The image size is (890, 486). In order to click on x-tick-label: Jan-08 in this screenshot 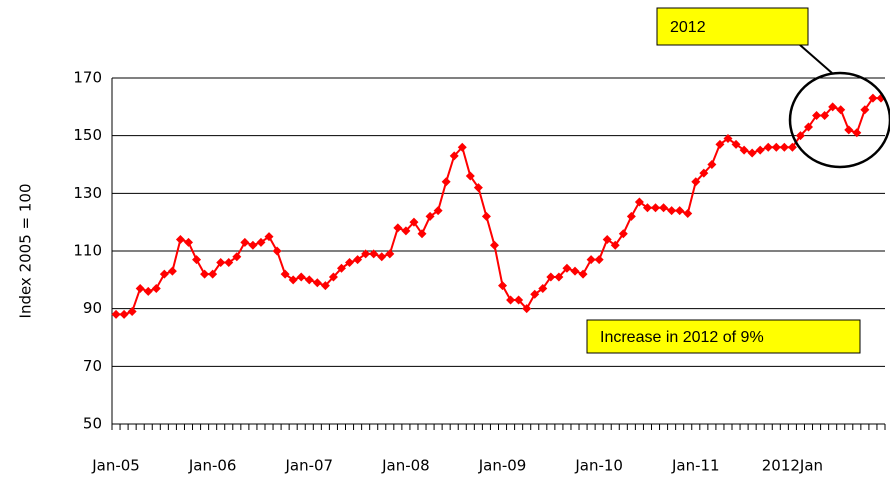, I will do `click(405, 466)`.